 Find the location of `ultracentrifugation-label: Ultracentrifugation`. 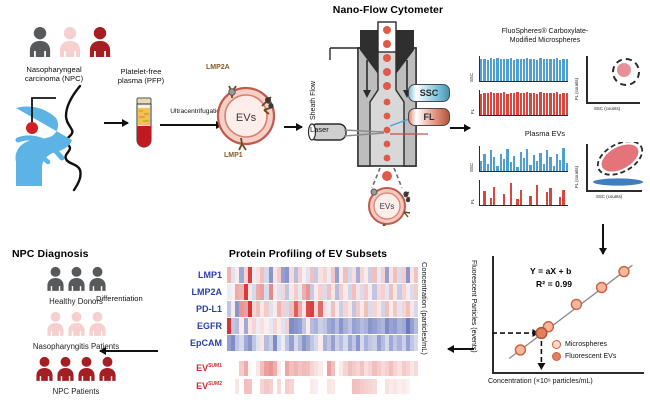

ultracentrifugation-label: Ultracentrifugation is located at coordinates (197, 111).